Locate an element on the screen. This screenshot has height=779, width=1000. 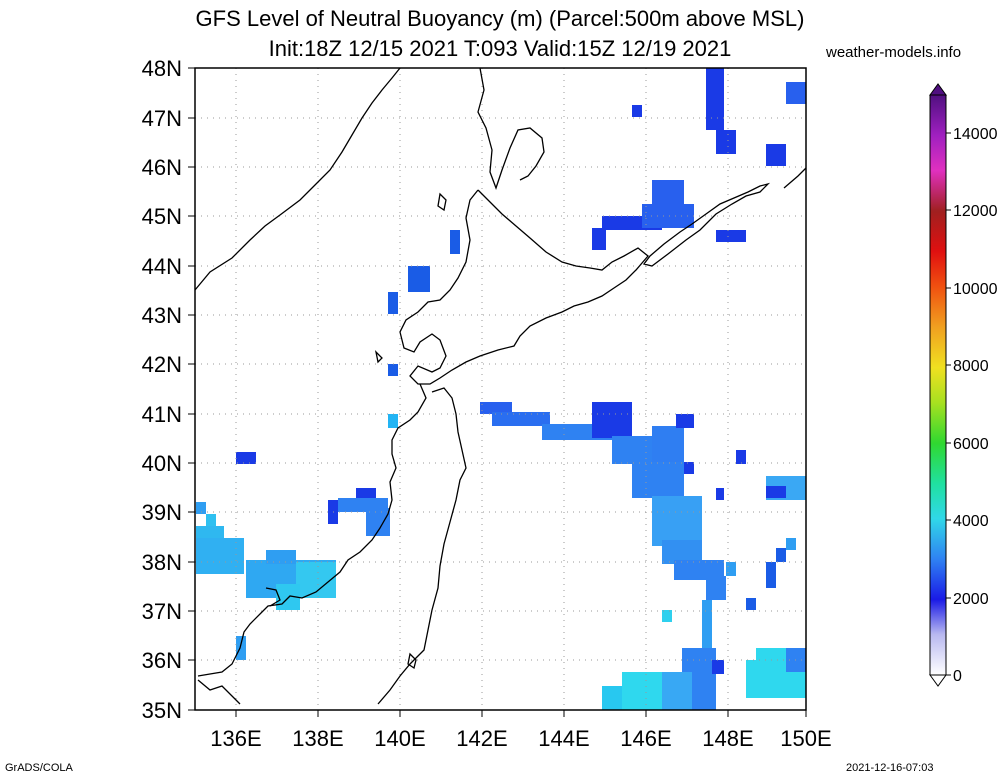
colorbar-label: 14000 is located at coordinates (975, 134).